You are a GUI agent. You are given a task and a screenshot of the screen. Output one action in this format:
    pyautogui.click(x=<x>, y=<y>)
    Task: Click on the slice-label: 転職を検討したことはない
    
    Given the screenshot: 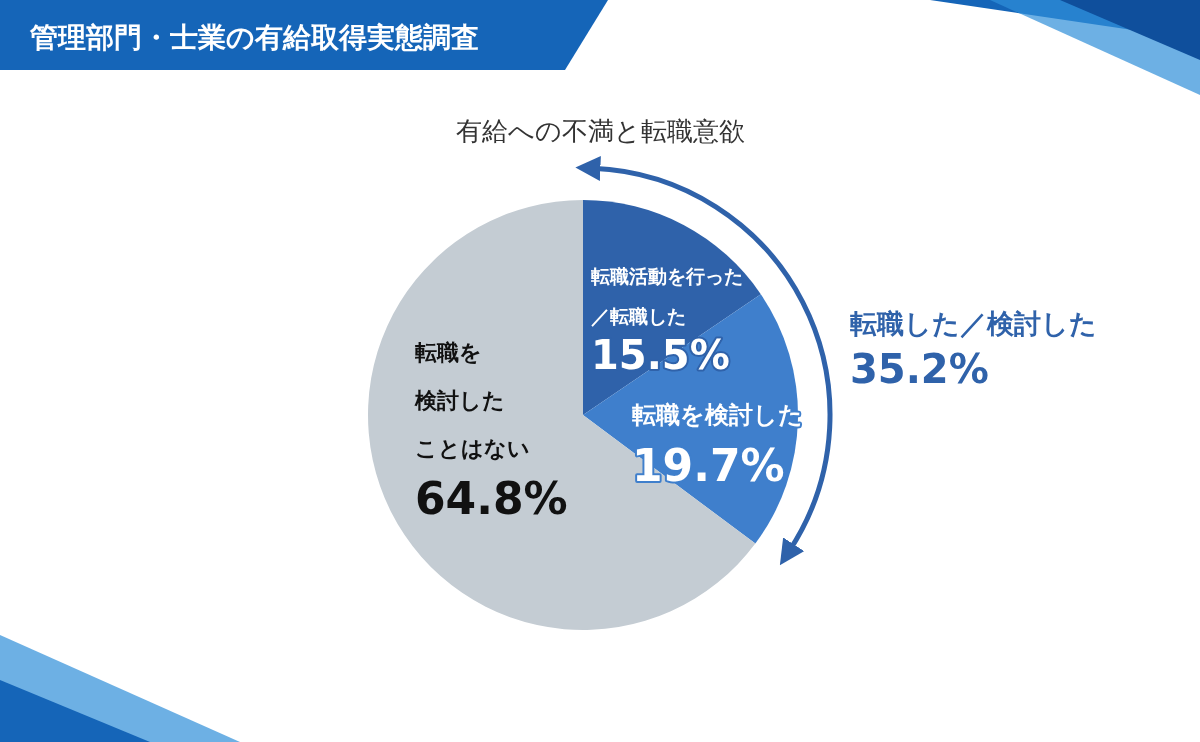 What is the action you would take?
    pyautogui.click(x=472, y=400)
    